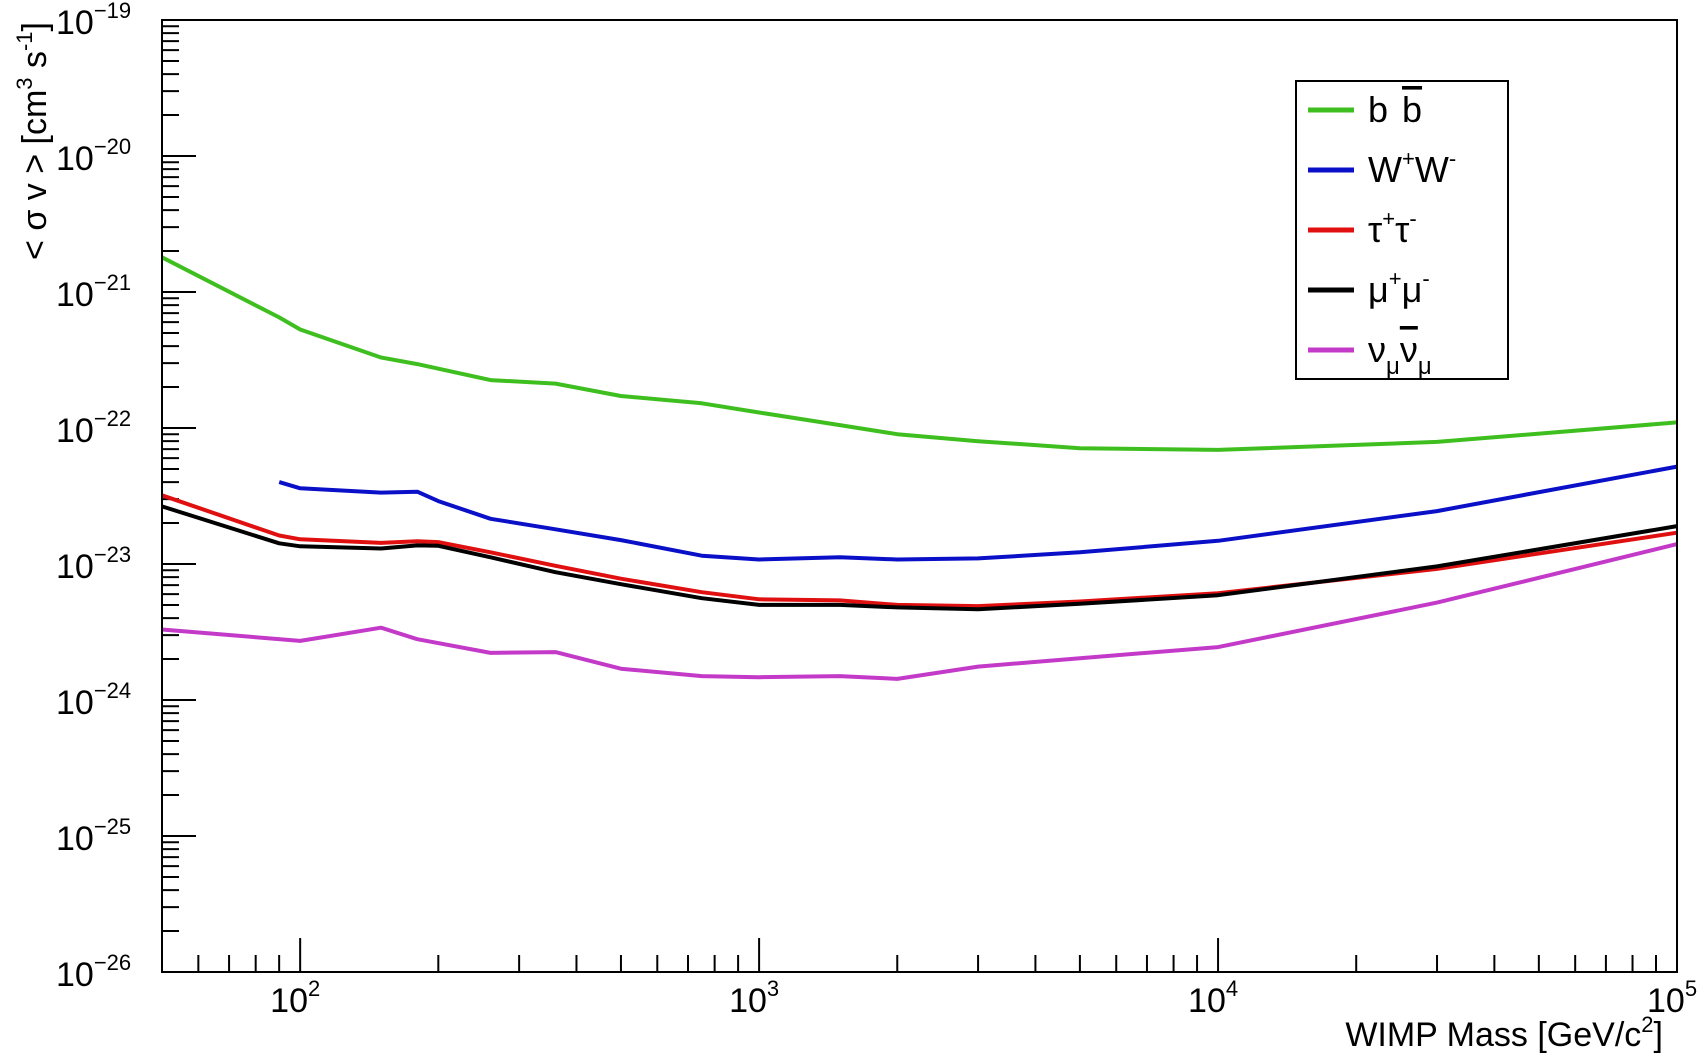 The image size is (1701, 1060). Describe the element at coordinates (35, 26) in the screenshot. I see `y-axis-title-end: ]` at that location.